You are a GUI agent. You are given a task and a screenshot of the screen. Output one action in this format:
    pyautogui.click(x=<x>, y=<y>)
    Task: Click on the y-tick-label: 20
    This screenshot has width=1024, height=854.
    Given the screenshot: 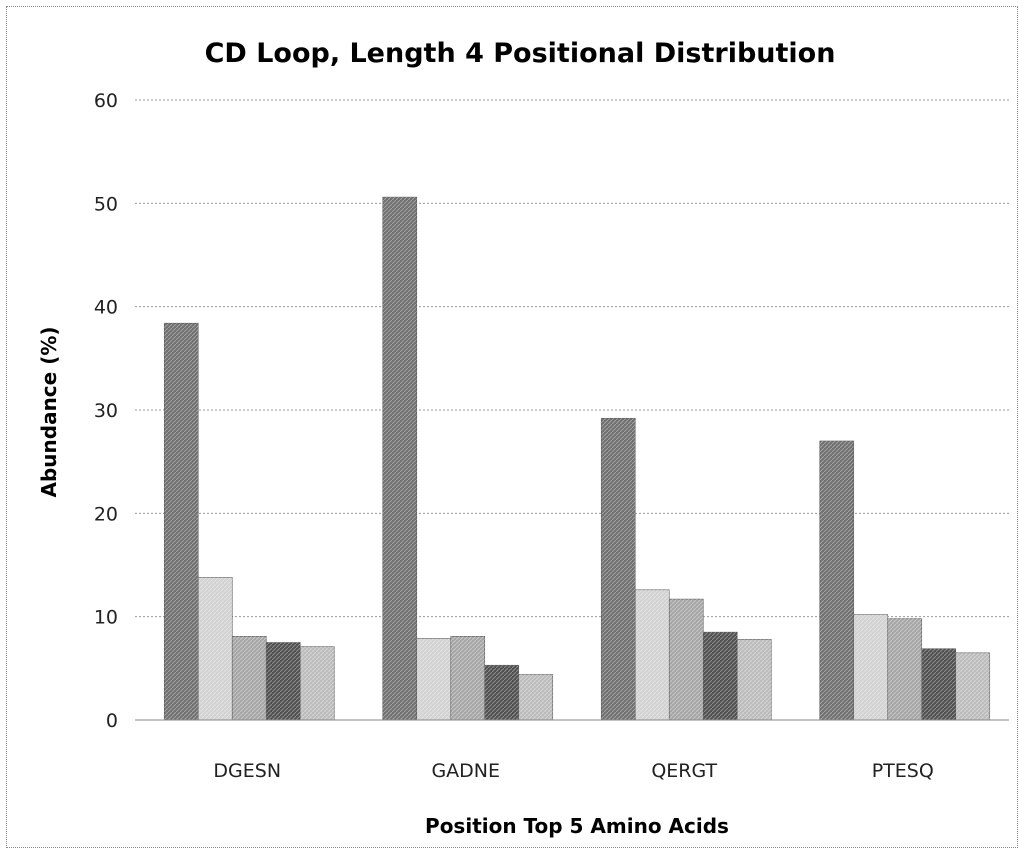 What is the action you would take?
    pyautogui.click(x=106, y=514)
    